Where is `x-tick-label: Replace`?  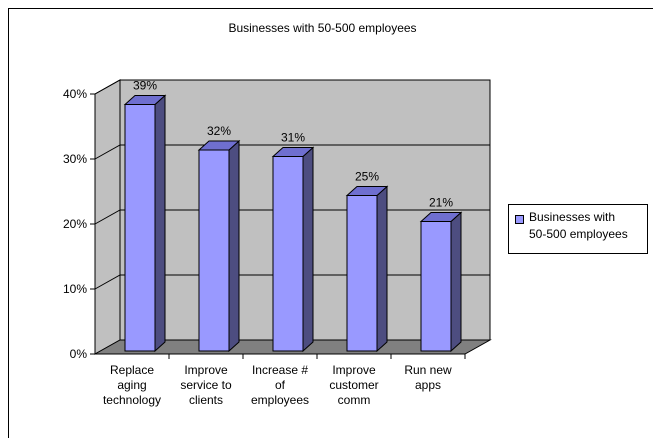 x-tick-label: Replace is located at coordinates (132, 370).